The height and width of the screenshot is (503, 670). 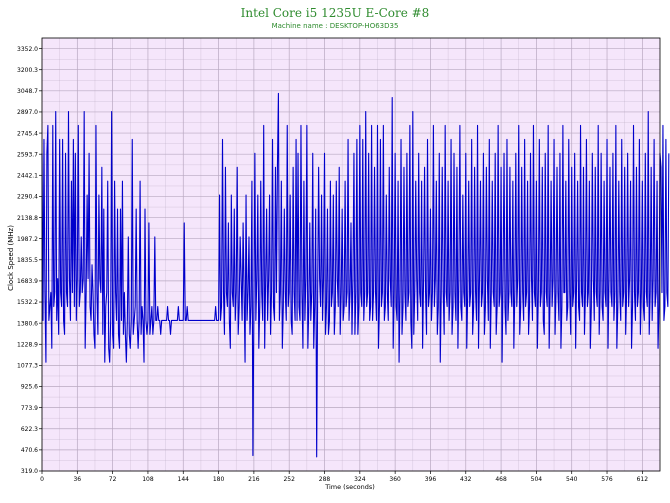 What do you see at coordinates (27, 239) in the screenshot?
I see `y-tick-label: 1987.2` at bounding box center [27, 239].